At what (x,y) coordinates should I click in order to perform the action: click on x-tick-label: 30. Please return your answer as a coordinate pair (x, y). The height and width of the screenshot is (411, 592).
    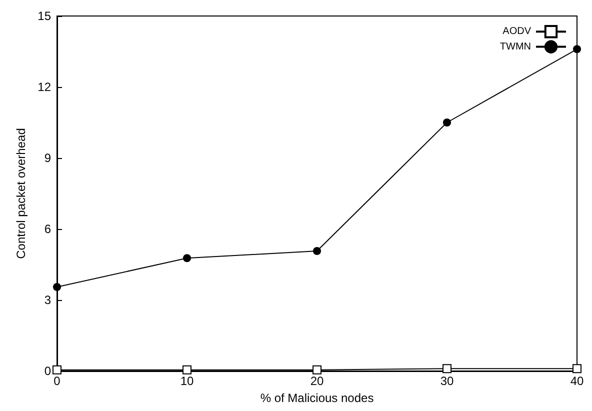
    Looking at the image, I should click on (447, 381).